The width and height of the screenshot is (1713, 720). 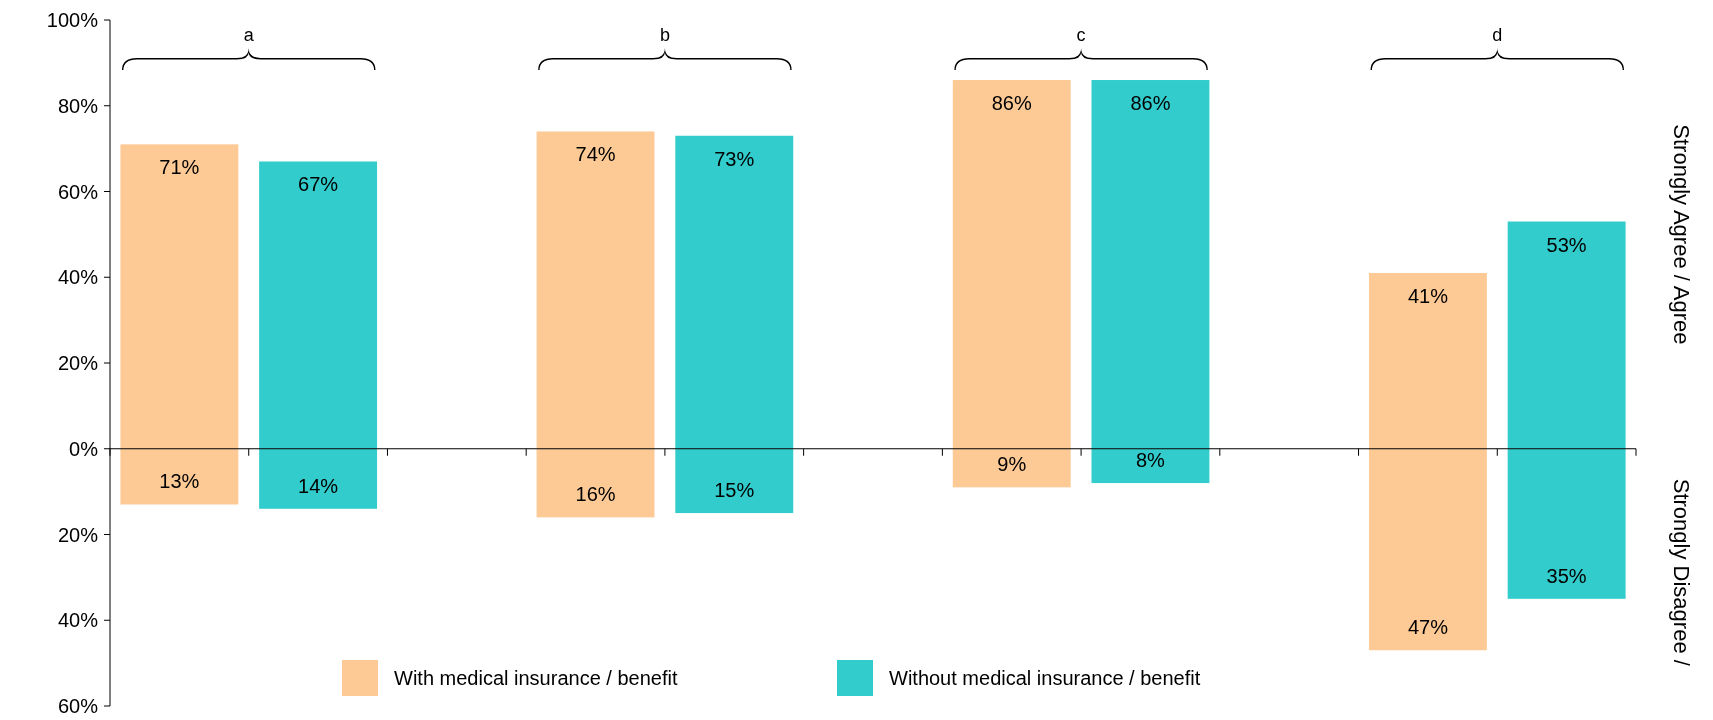 What do you see at coordinates (72, 20) in the screenshot?
I see `y-tick-label: 100%` at bounding box center [72, 20].